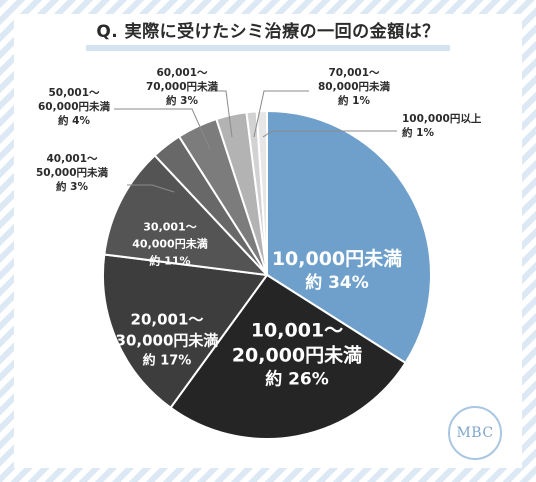  What do you see at coordinates (182, 86) in the screenshot?
I see `slice-label-6-line-1: 70,000円未満` at bounding box center [182, 86].